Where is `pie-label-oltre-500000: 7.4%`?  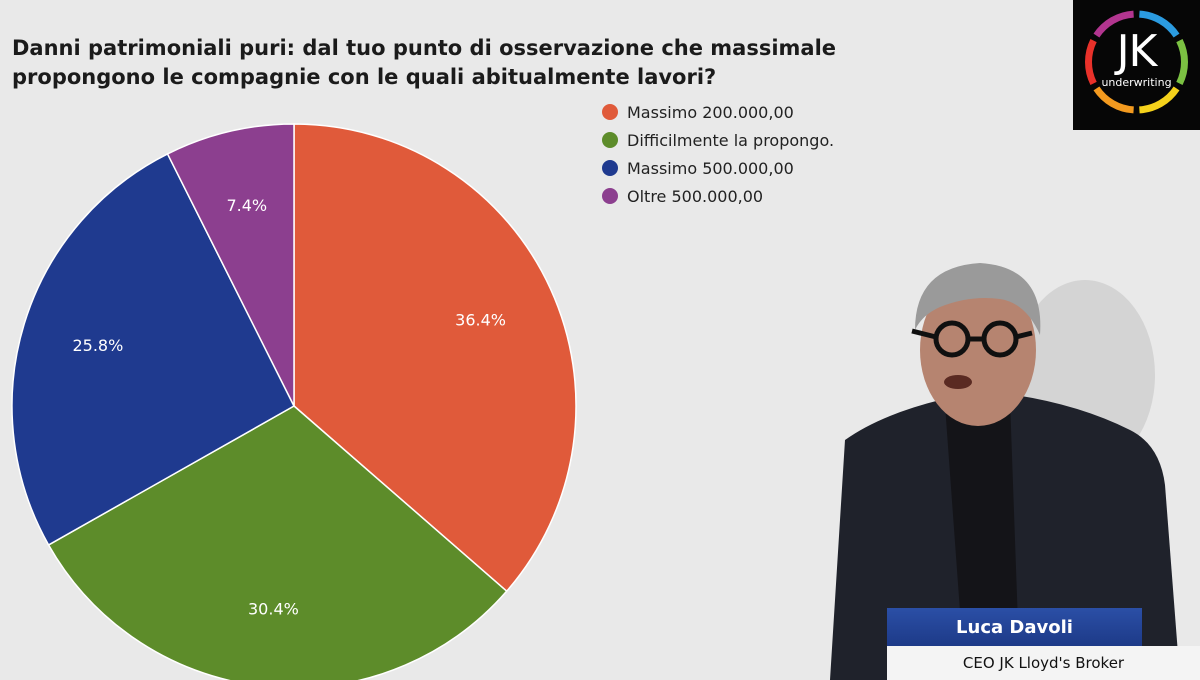 pie-label-oltre-500000: 7.4% is located at coordinates (246, 205).